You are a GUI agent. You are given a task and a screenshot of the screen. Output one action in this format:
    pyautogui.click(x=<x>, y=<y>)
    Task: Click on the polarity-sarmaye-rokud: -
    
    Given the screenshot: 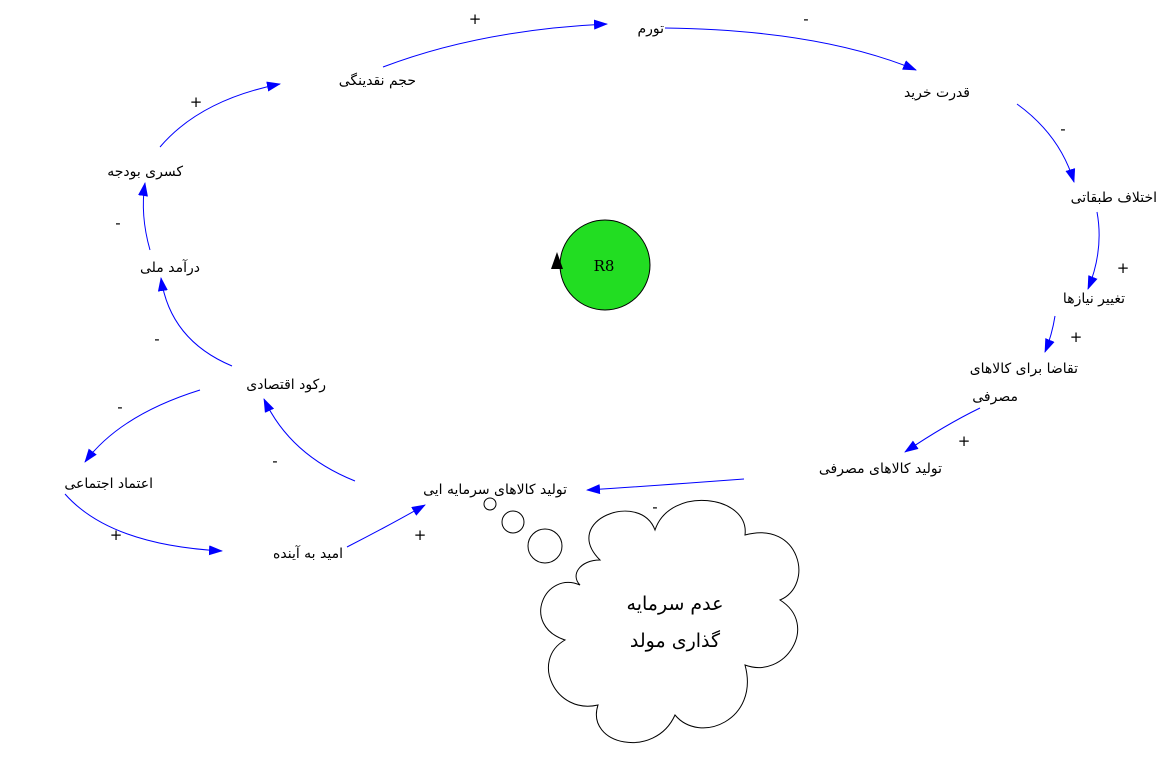 What is the action you would take?
    pyautogui.click(x=274, y=461)
    